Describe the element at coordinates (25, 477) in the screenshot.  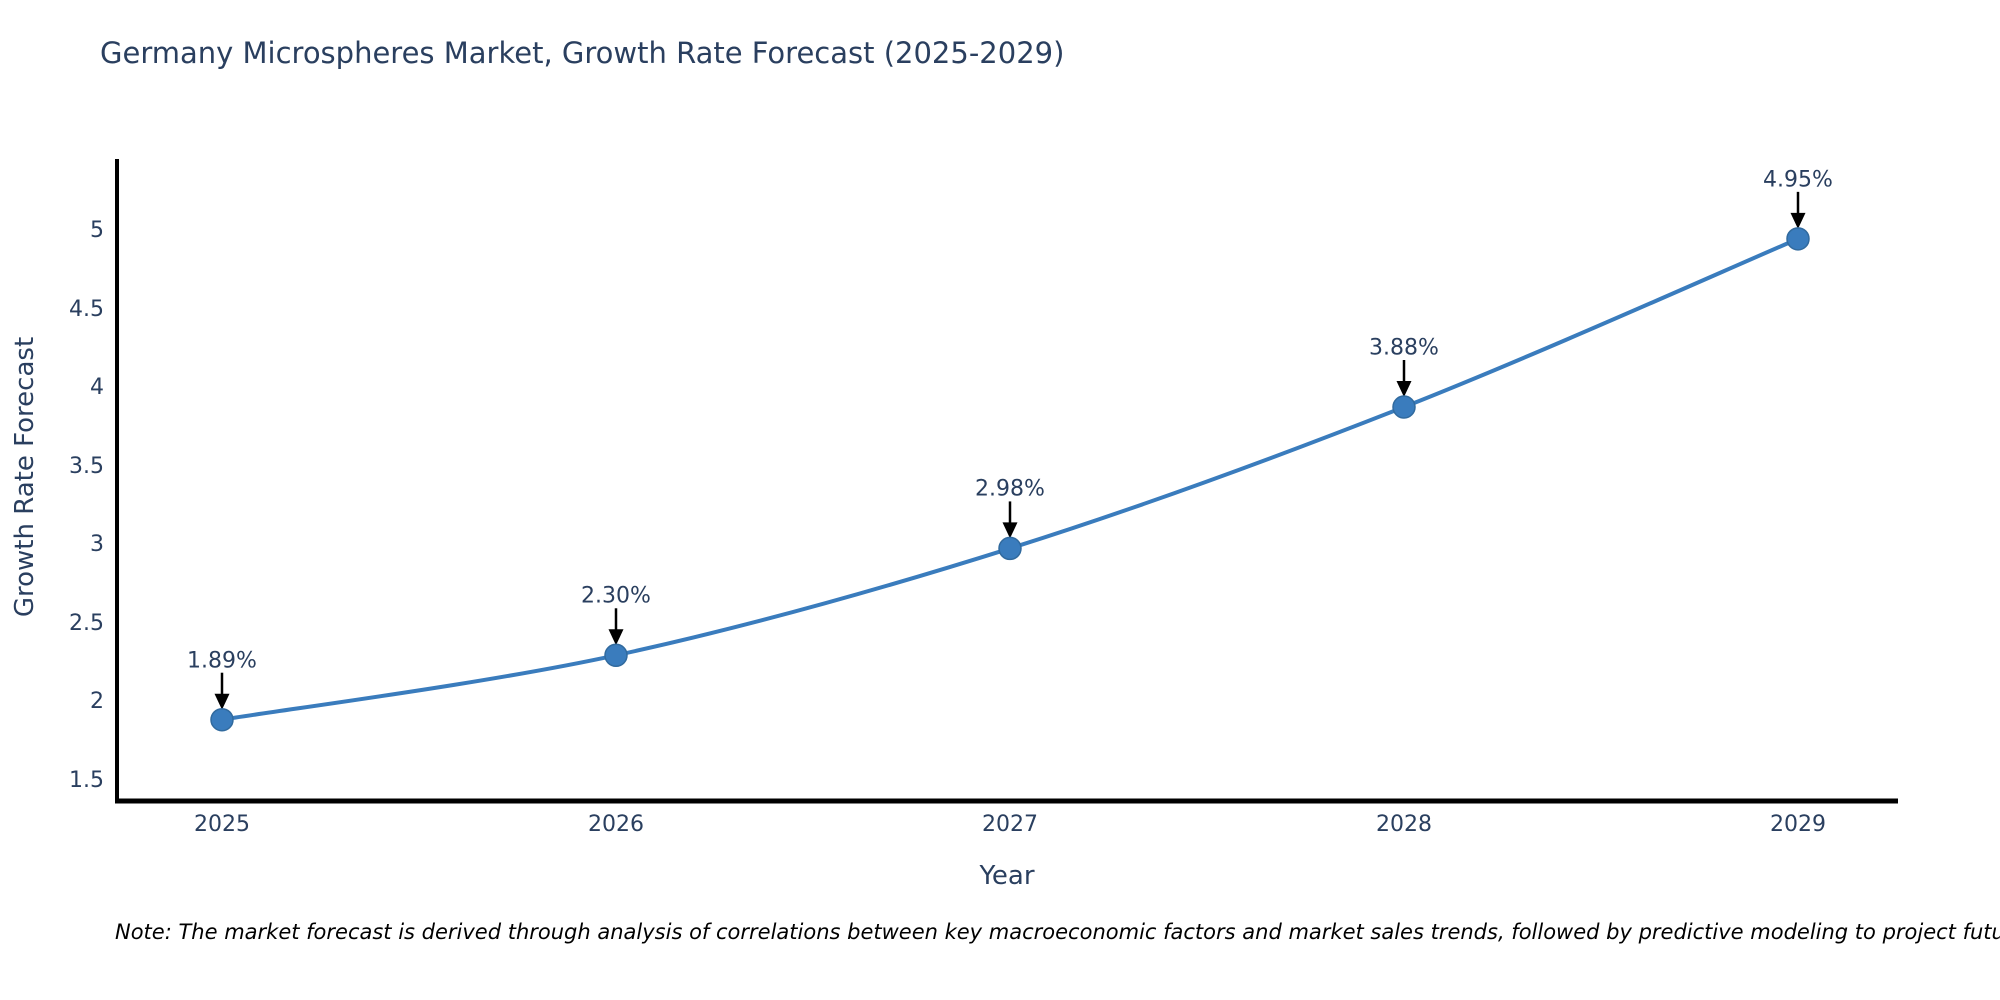
I see `y-axis-title: Growth Rate Forecast` at that location.